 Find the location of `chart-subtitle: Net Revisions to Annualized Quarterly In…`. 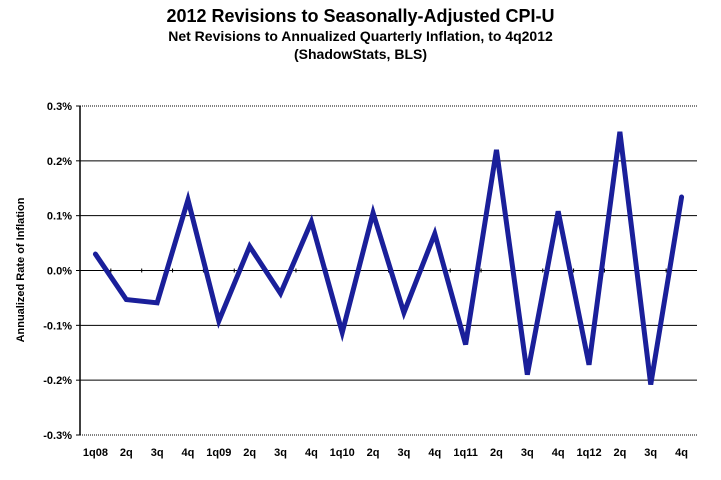

chart-subtitle: Net Revisions to Annualized Quarterly In… is located at coordinates (360, 36).